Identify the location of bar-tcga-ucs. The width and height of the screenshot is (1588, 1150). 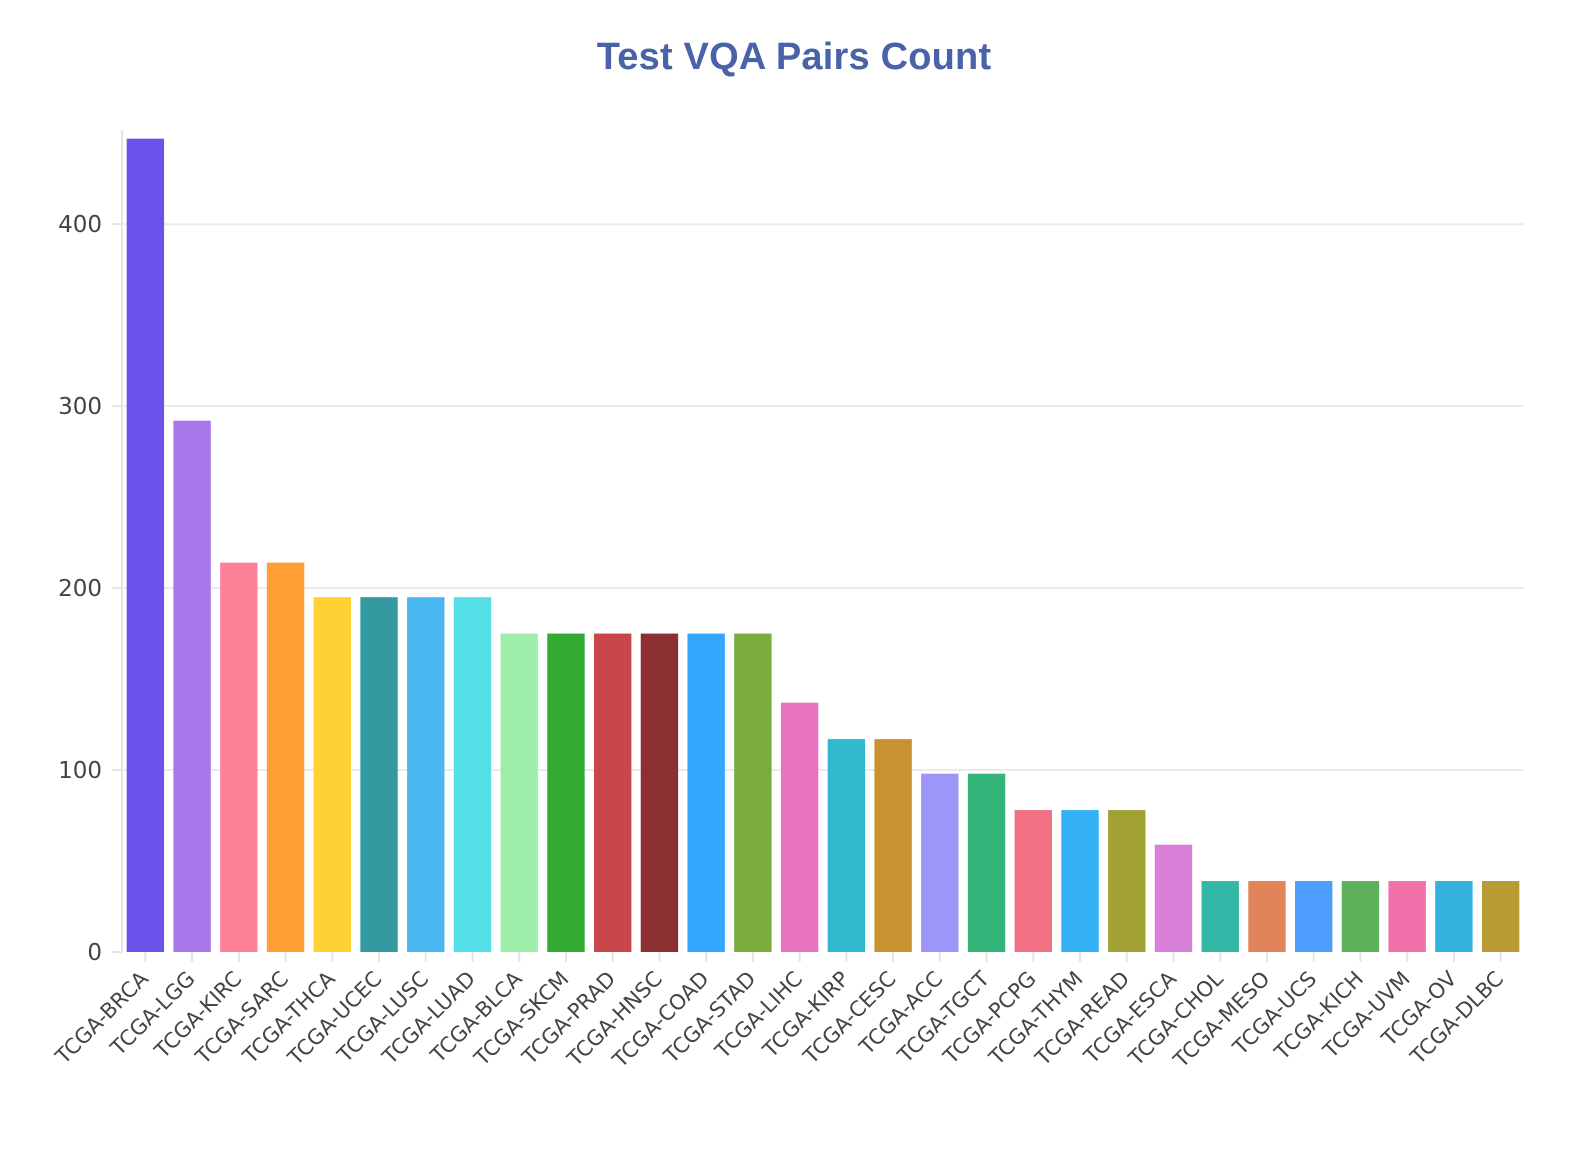
(1314, 916).